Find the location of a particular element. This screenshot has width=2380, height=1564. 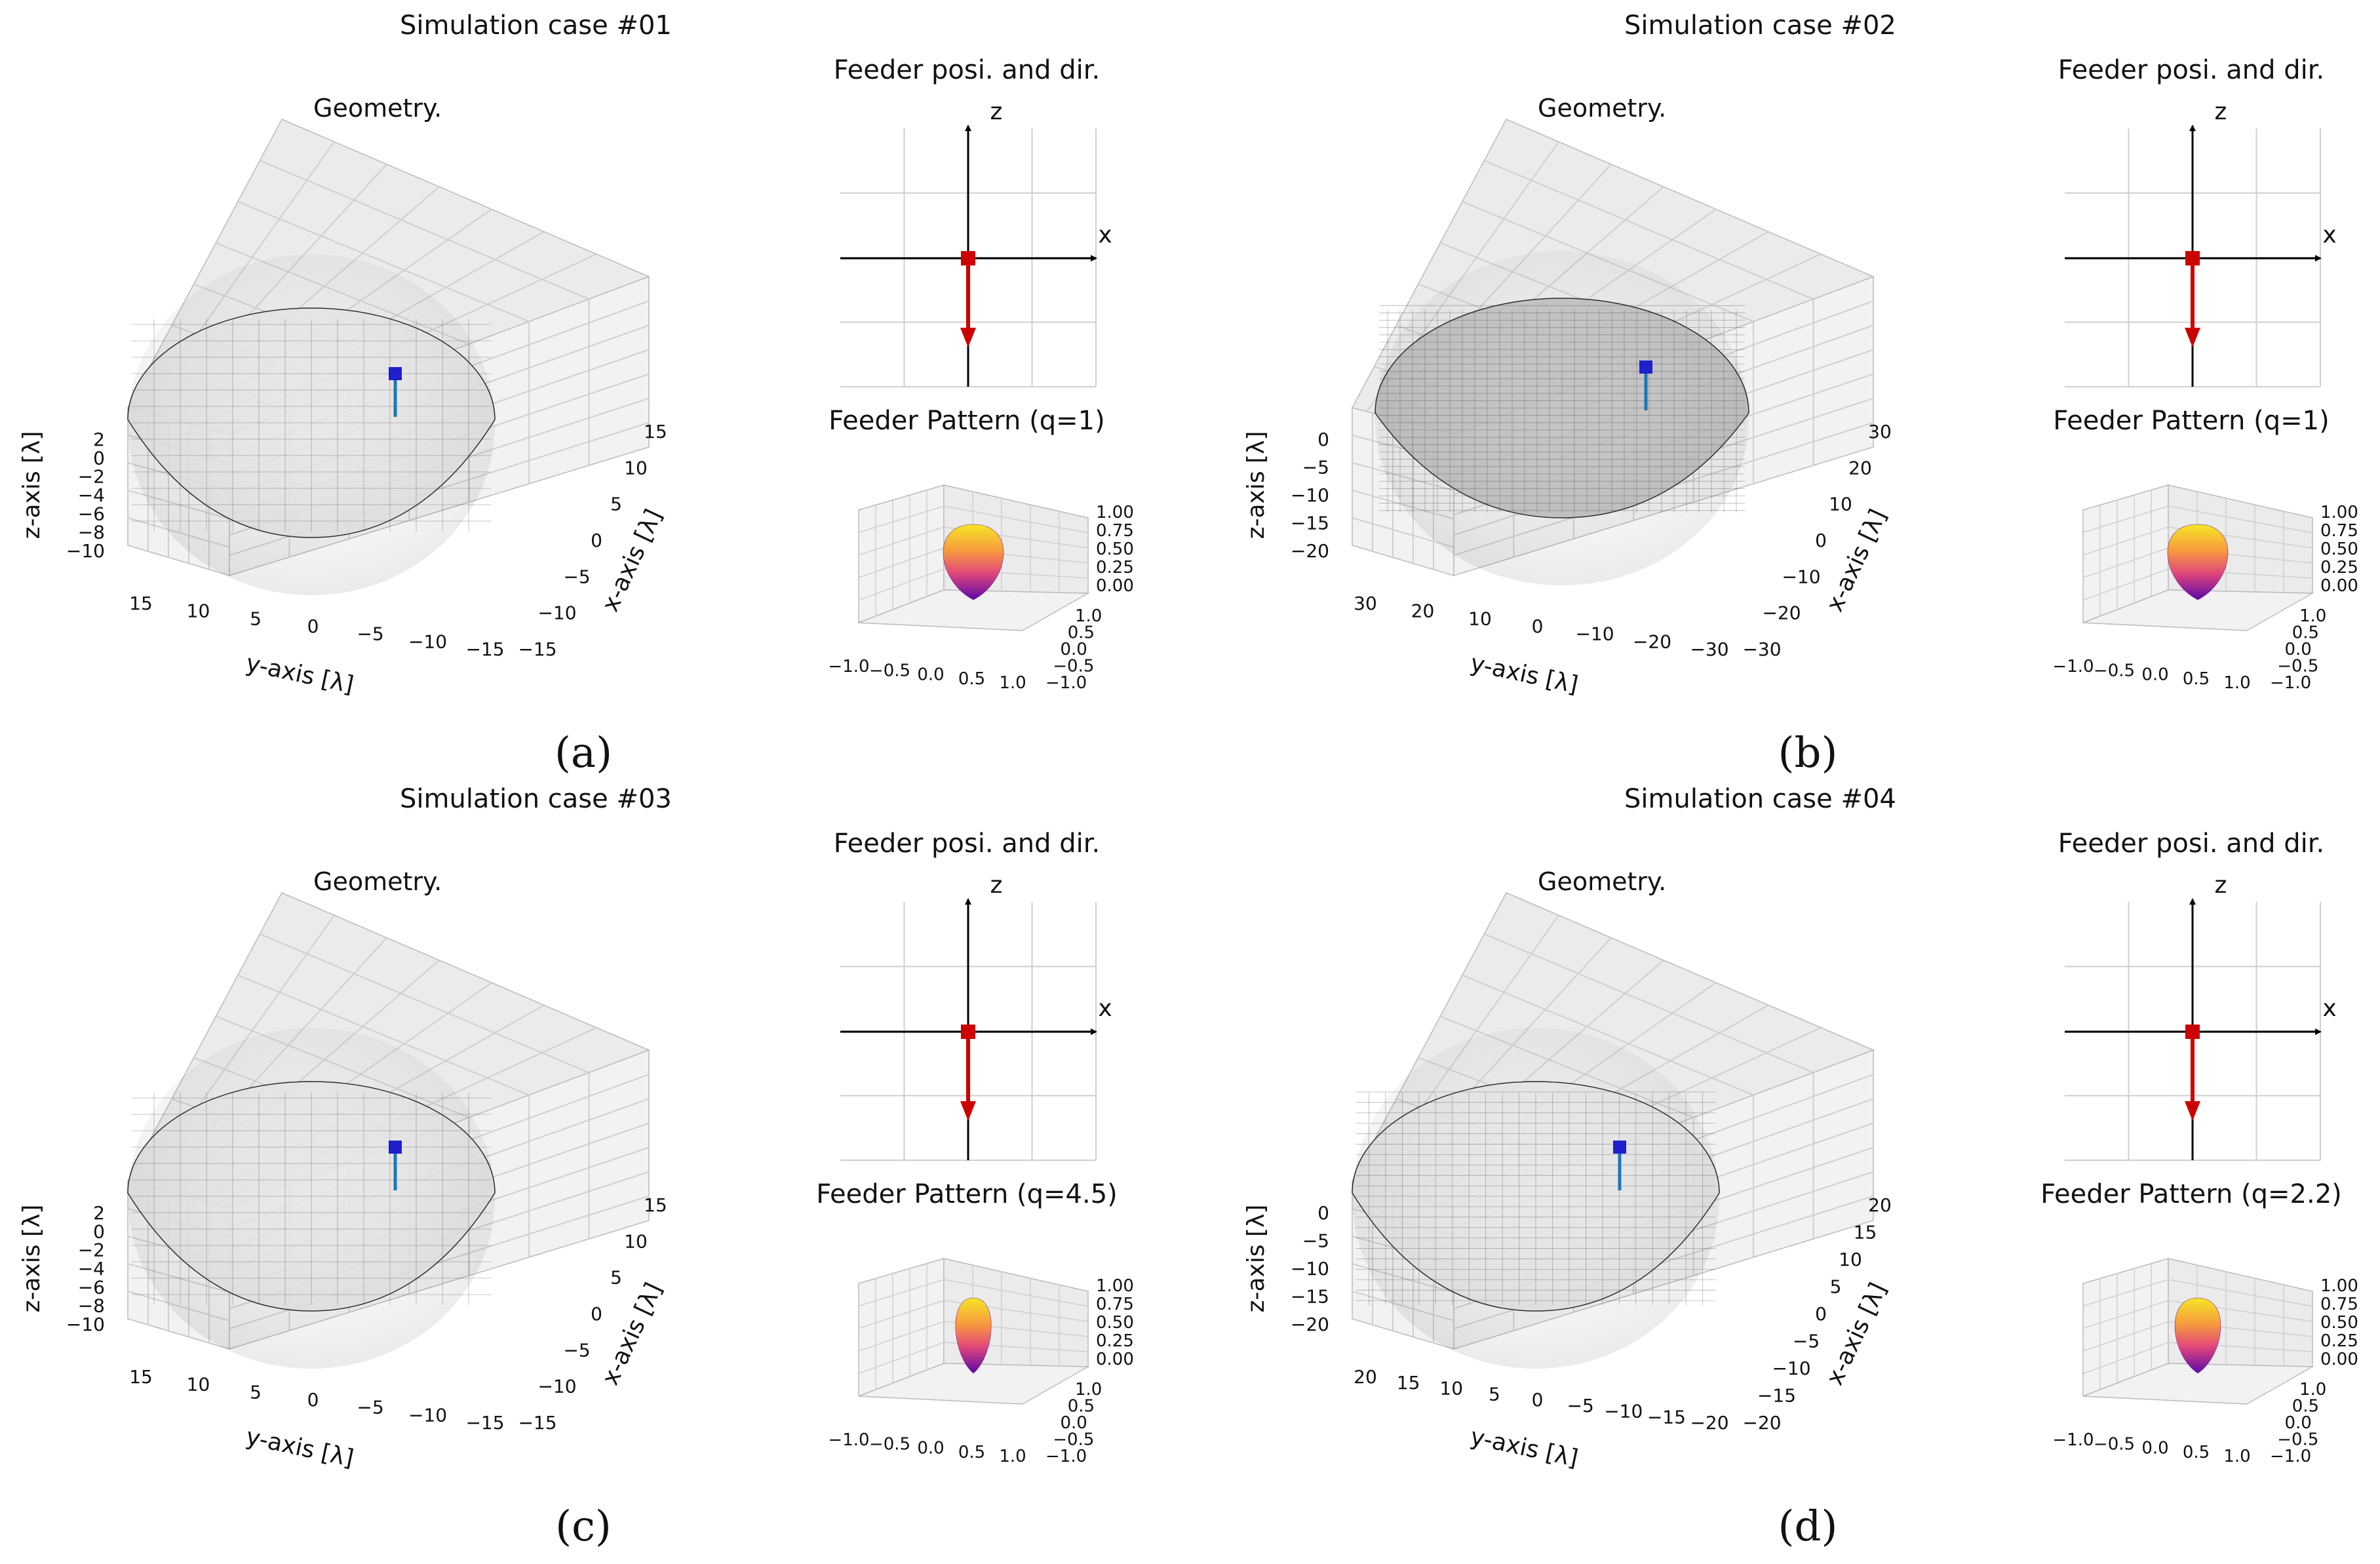

y-tick-label: 5 is located at coordinates (256, 618).